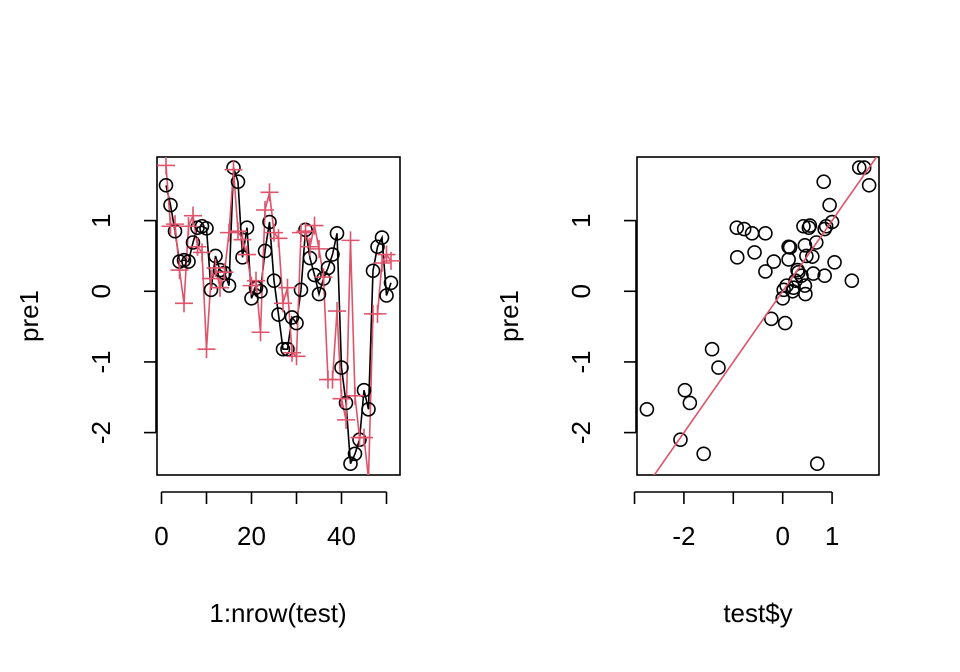  Describe the element at coordinates (161, 536) in the screenshot. I see `left-x-tick-label: 0` at that location.